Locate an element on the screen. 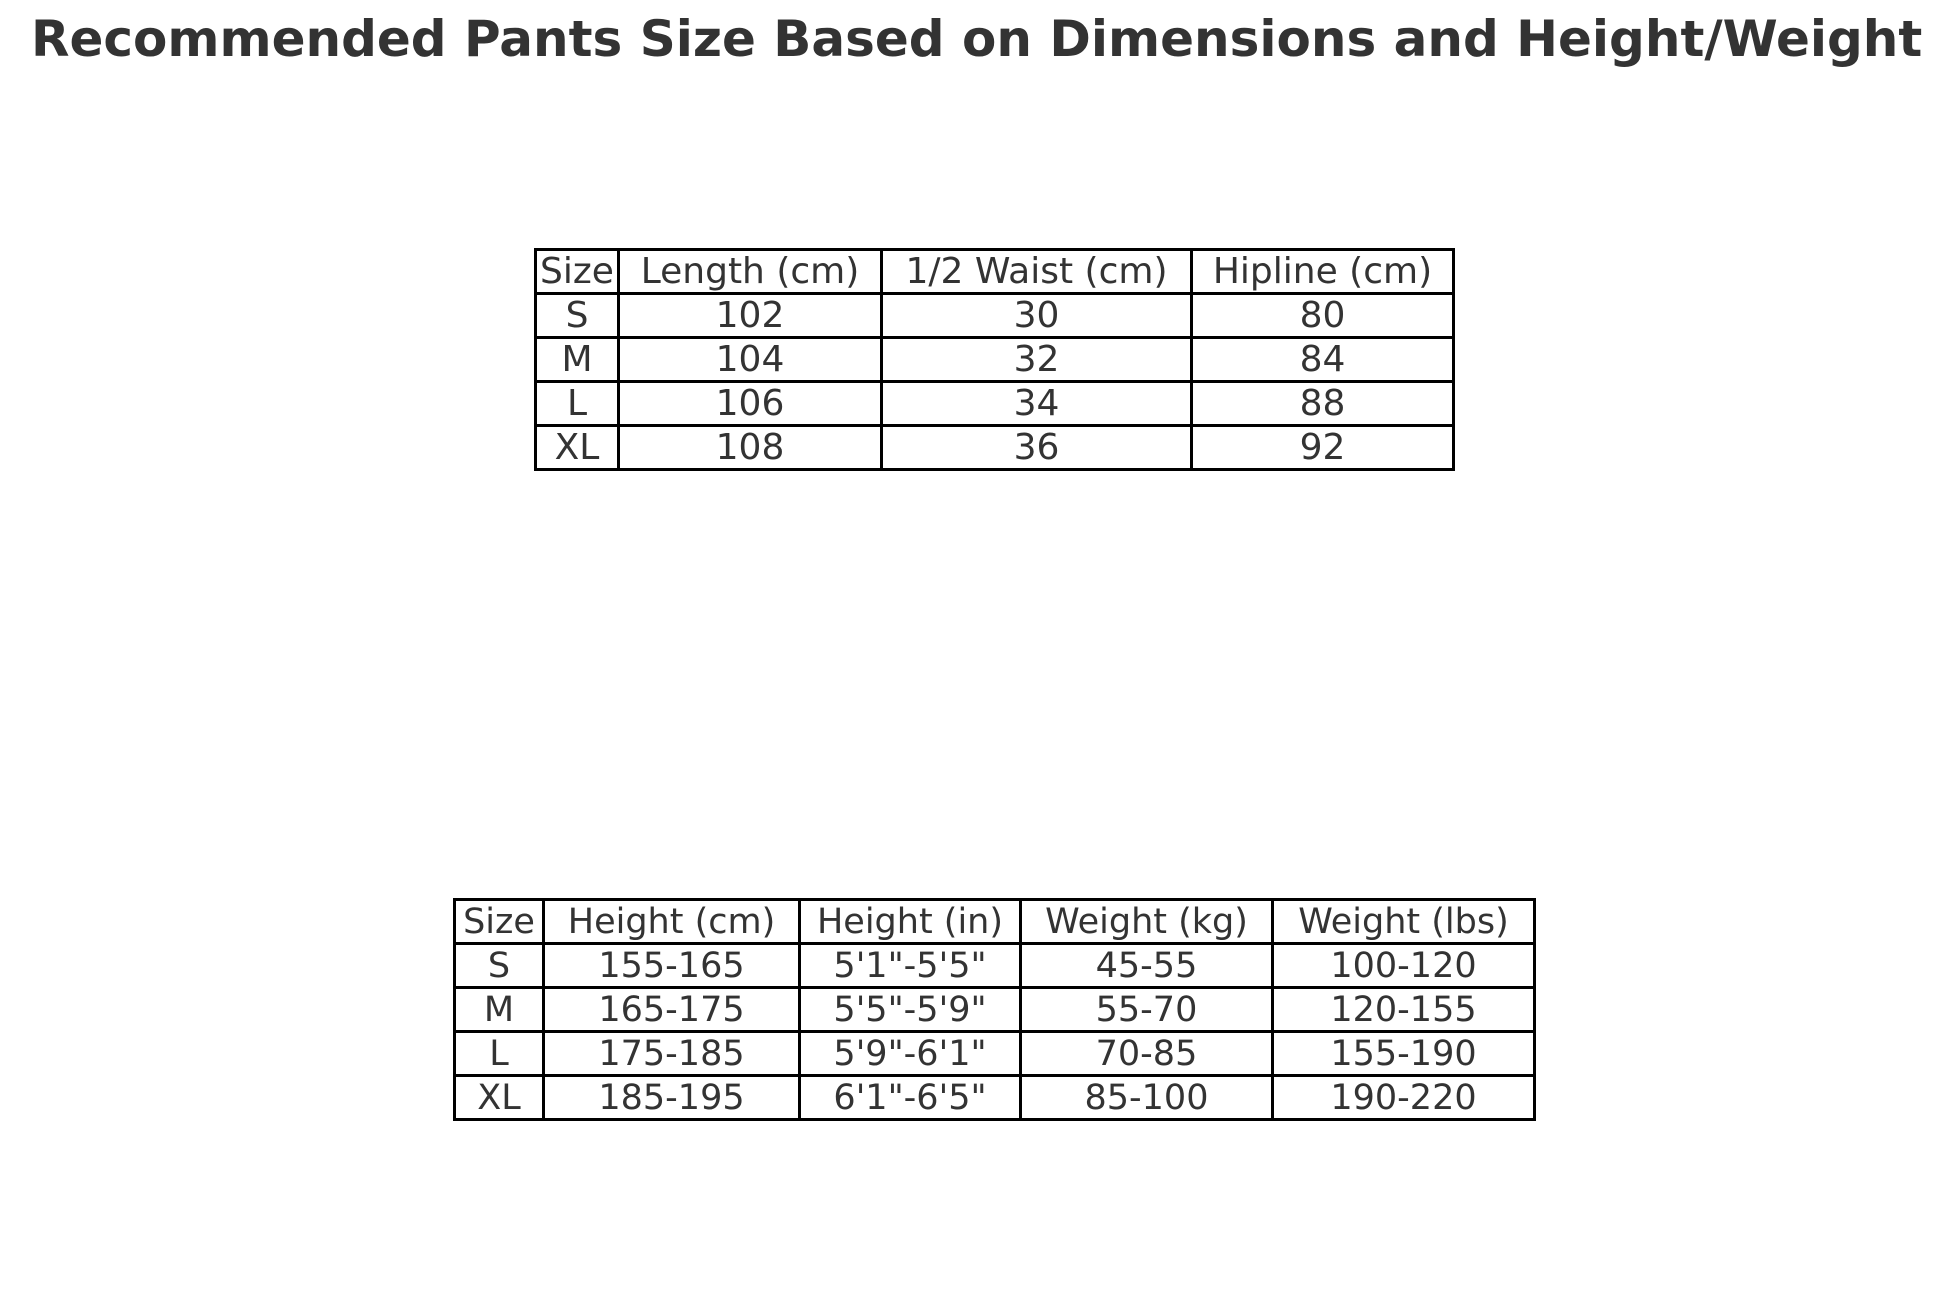 Image resolution: width=1946 pixels, height=1302 pixels. header-cell-weight-lbs: Weight (lbs) is located at coordinates (1403, 921).